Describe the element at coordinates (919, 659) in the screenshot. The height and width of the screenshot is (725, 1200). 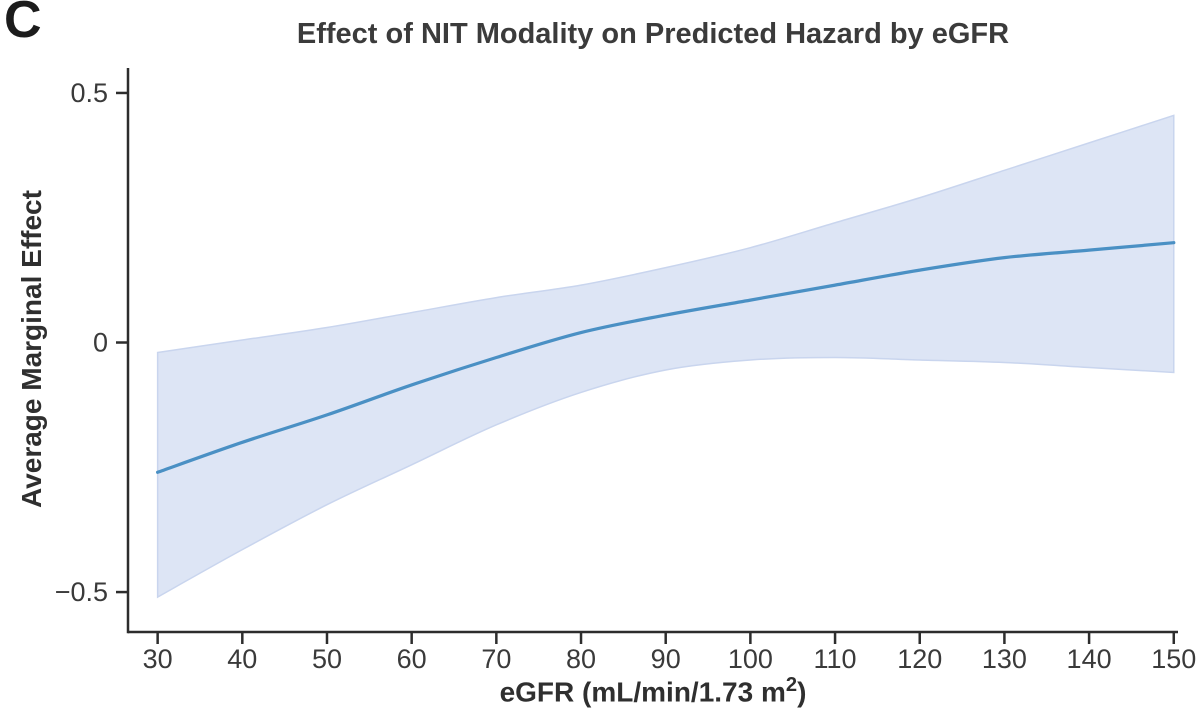
I see `x-tick-label: 120` at that location.